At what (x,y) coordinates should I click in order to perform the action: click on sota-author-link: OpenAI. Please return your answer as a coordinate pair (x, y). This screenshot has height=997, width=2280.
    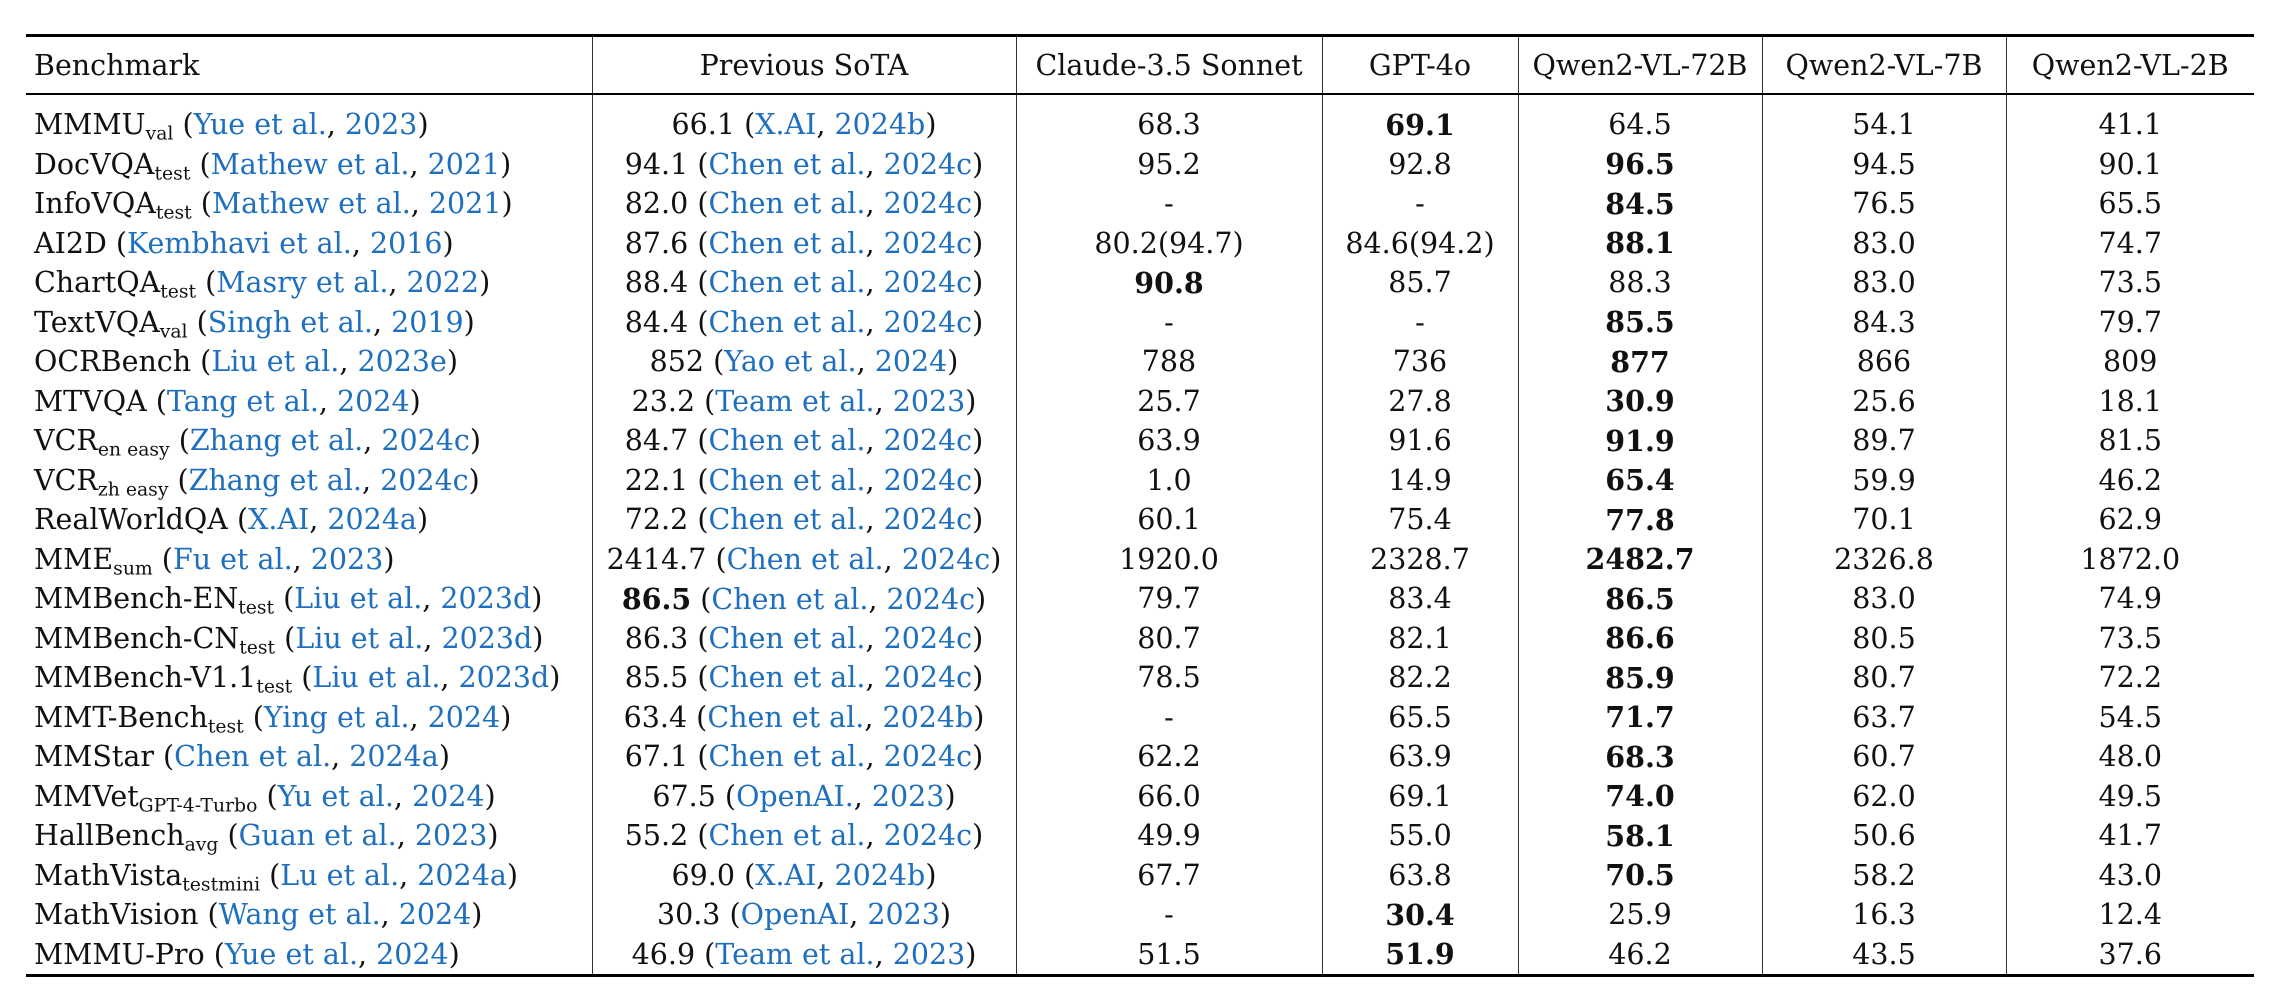
    Looking at the image, I should click on (795, 915).